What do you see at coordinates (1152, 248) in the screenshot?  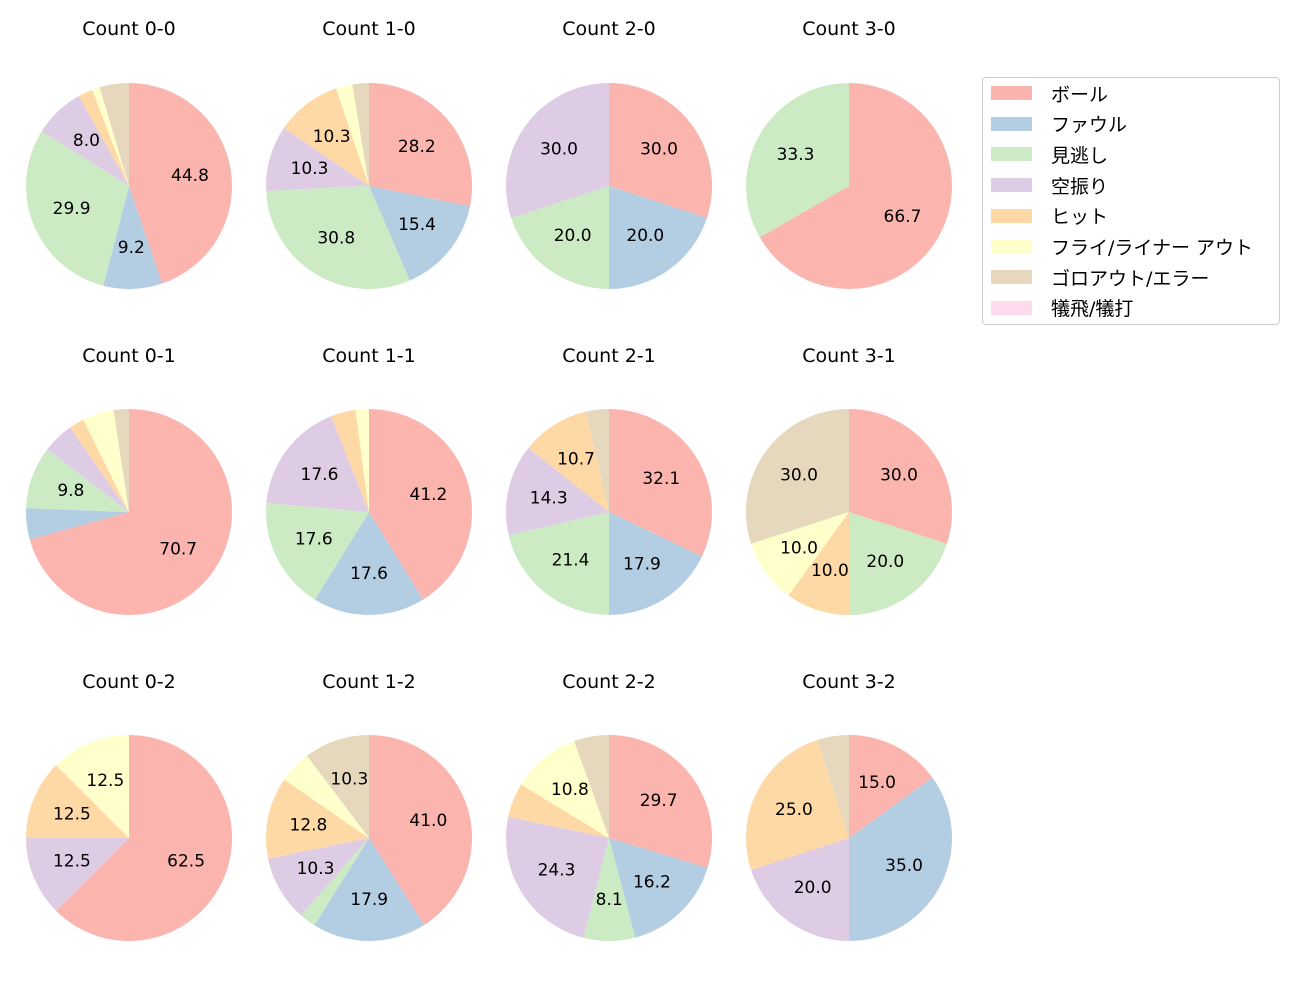 I see `legend-label: フライ/ライナー アウト` at bounding box center [1152, 248].